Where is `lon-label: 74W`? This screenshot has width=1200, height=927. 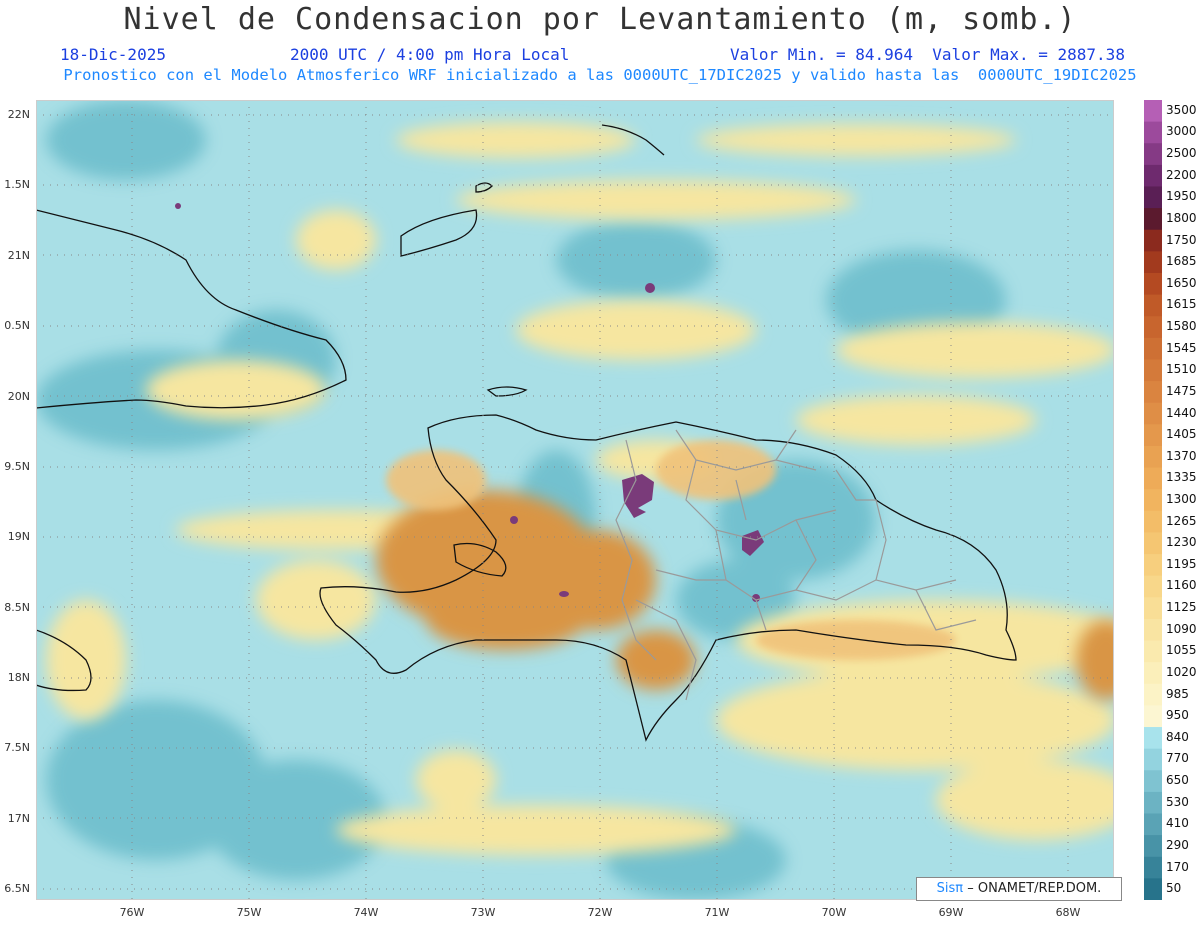
lon-label: 74W is located at coordinates (366, 912).